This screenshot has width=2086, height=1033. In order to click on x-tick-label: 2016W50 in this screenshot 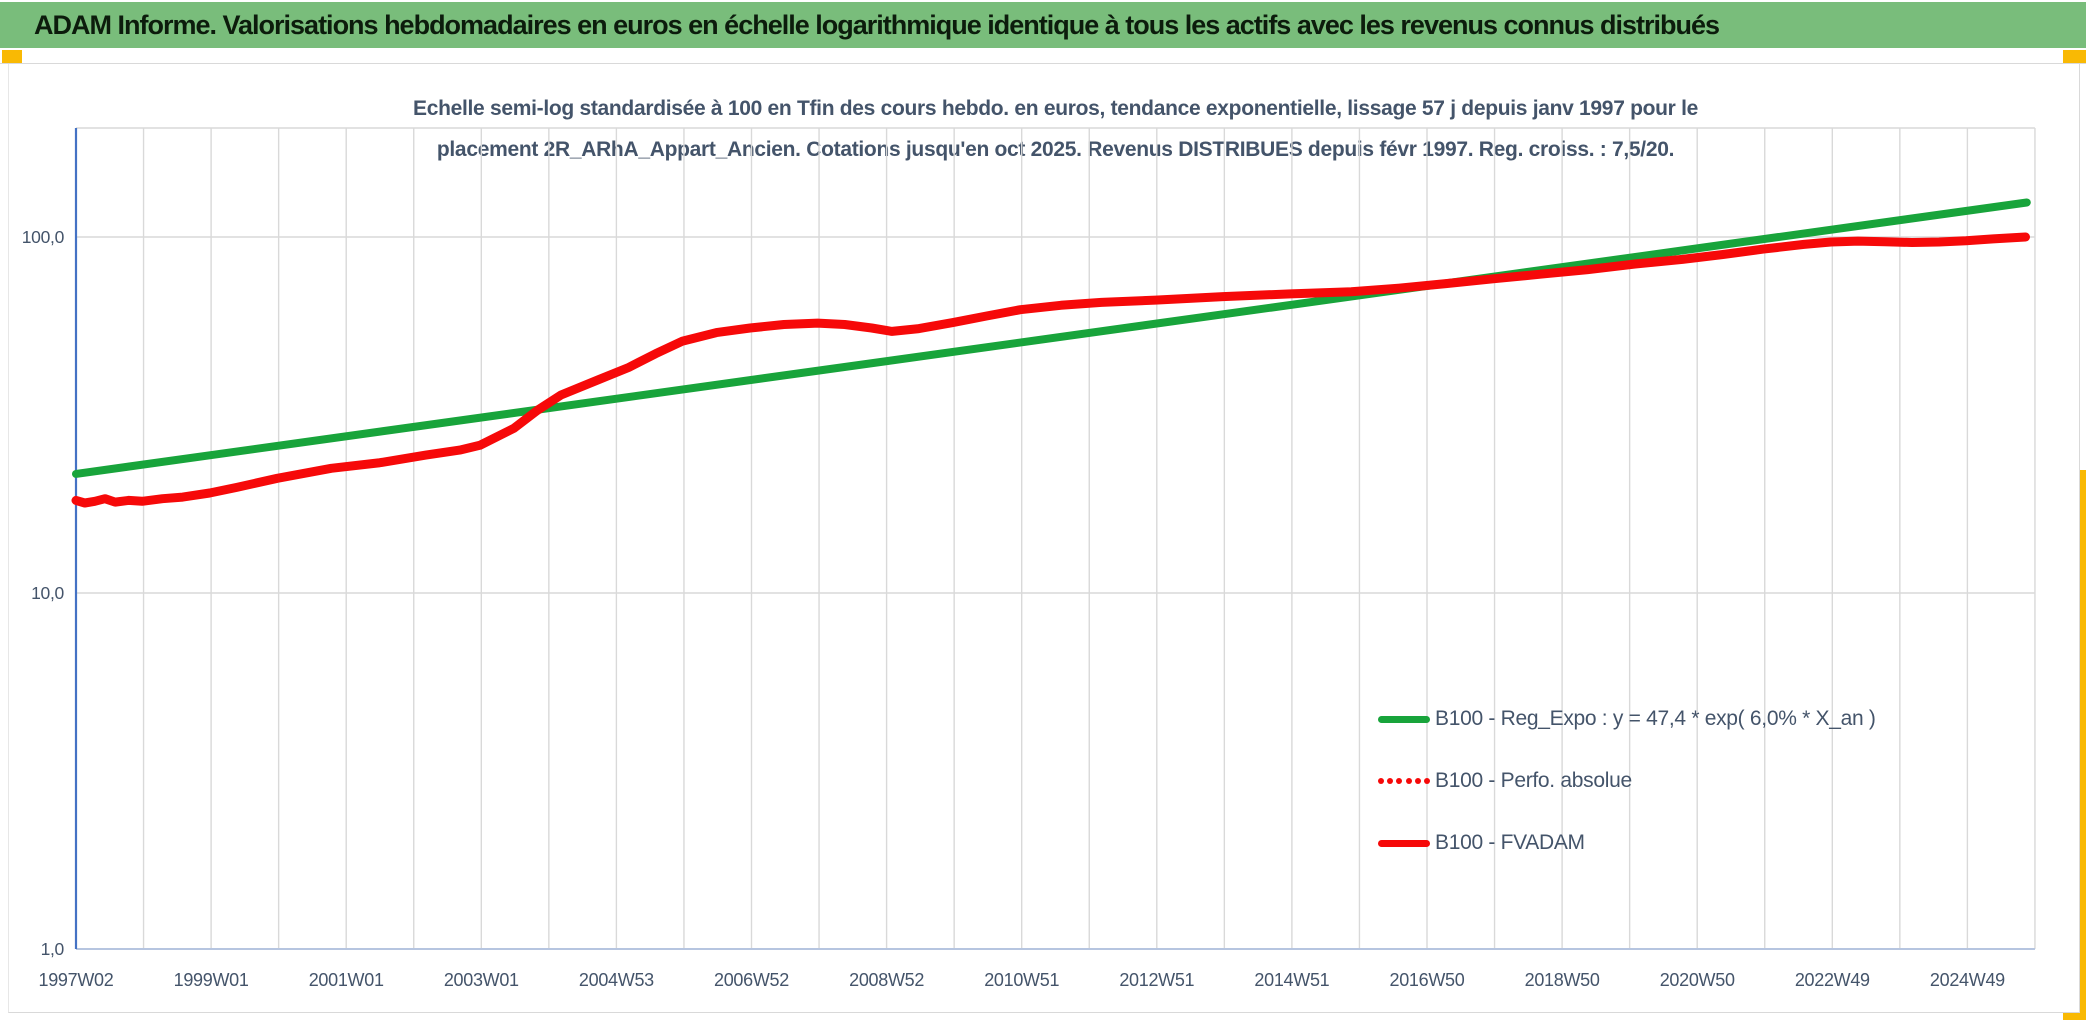, I will do `click(1427, 980)`.